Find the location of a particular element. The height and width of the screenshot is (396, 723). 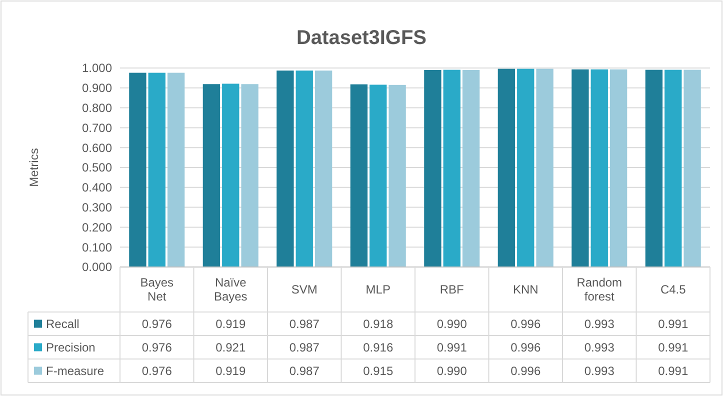

y-tick-label: 0.100 is located at coordinates (97, 247).